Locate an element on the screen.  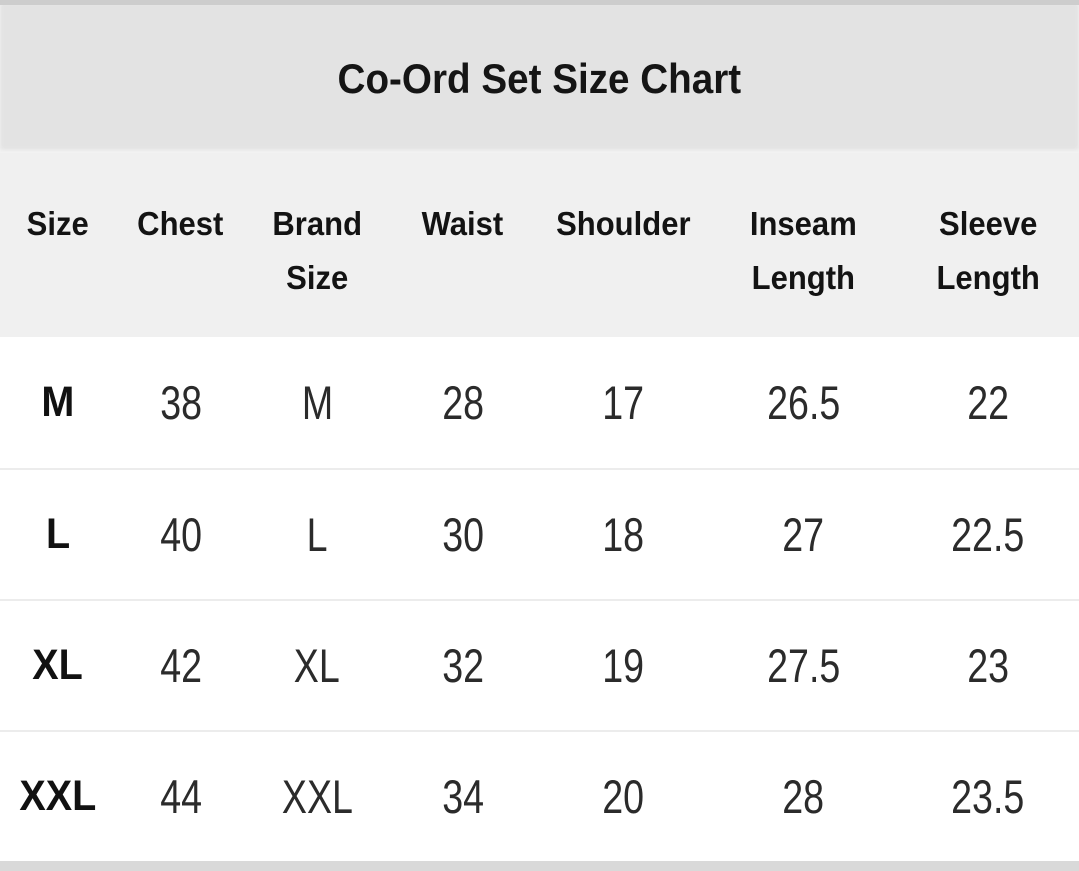
cell-brand-size: L is located at coordinates (317, 534).